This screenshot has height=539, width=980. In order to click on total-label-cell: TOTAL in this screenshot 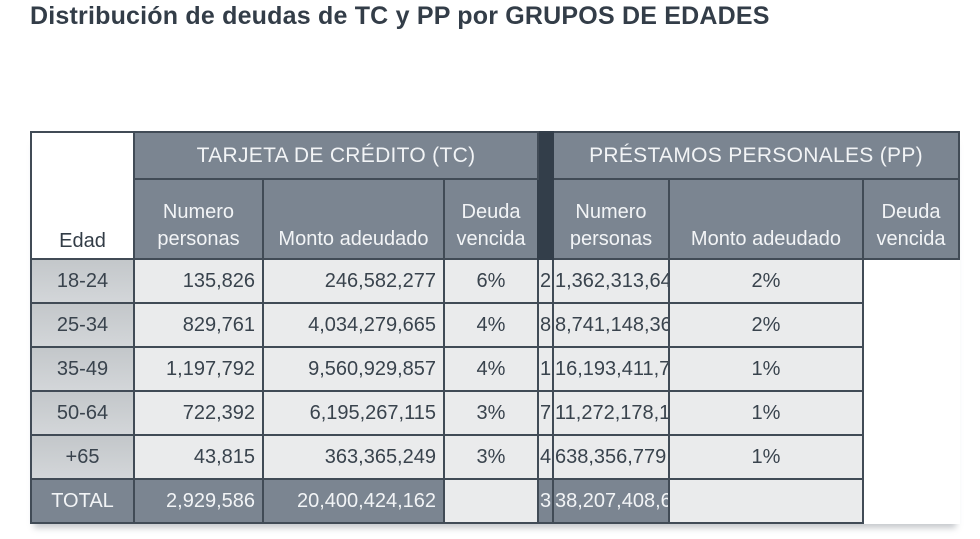, I will do `click(82, 501)`.